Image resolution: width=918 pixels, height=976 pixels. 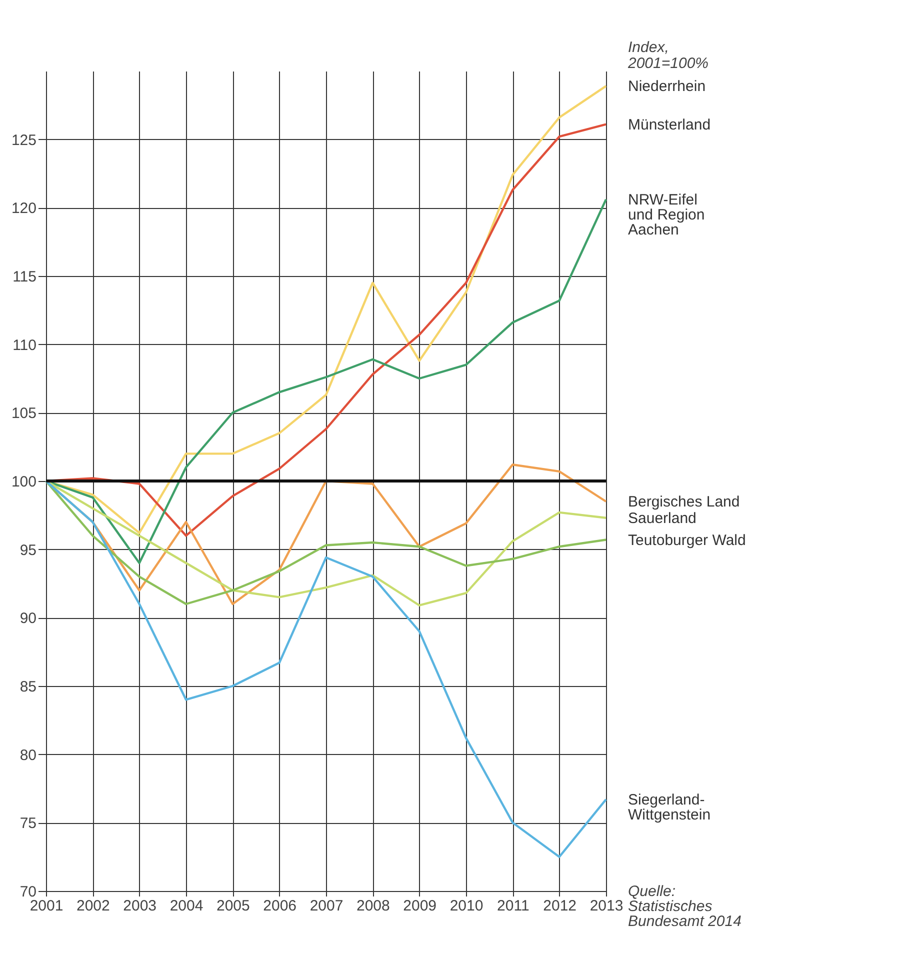 I want to click on y-tick-label: 85, so click(x=28, y=687).